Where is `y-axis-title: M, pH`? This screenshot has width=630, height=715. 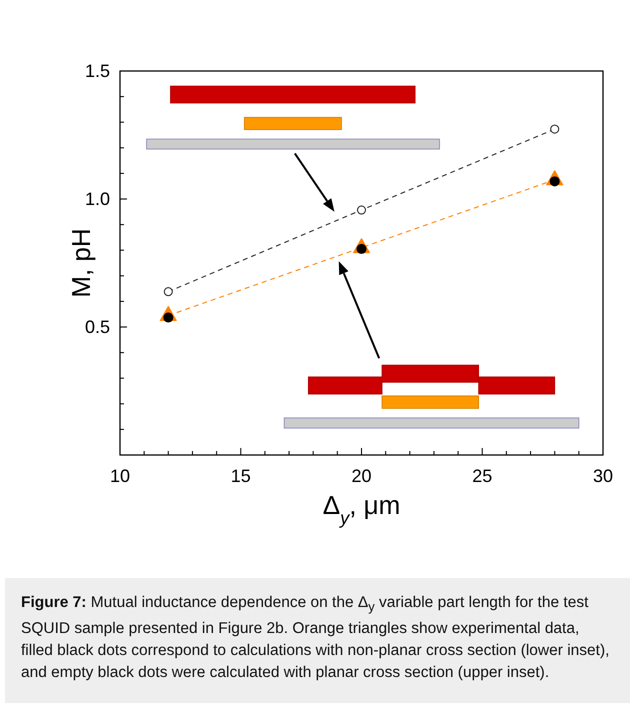
y-axis-title: M, pH is located at coordinates (81, 263).